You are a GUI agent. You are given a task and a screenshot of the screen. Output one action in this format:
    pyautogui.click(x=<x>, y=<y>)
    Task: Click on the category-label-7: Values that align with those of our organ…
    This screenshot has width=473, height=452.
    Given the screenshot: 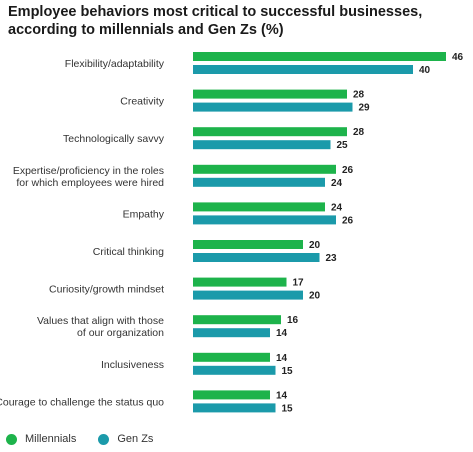 What is the action you would take?
    pyautogui.click(x=100, y=327)
    